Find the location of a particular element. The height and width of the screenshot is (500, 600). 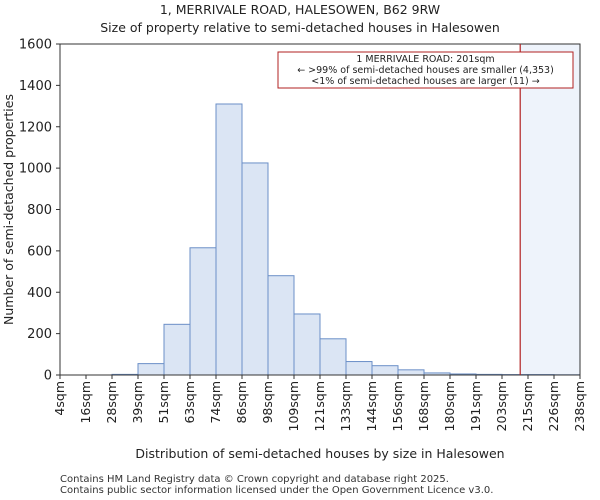

x-tick-label-203sqm: 203sqm is located at coordinates (501, 406).